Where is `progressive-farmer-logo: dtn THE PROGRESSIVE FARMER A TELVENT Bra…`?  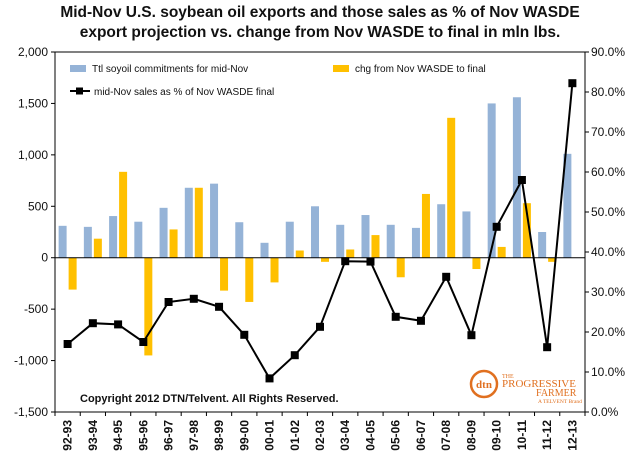
progressive-farmer-logo: dtn THE PROGRESSIVE FARMER A TELVENT Bra… is located at coordinates (525, 387).